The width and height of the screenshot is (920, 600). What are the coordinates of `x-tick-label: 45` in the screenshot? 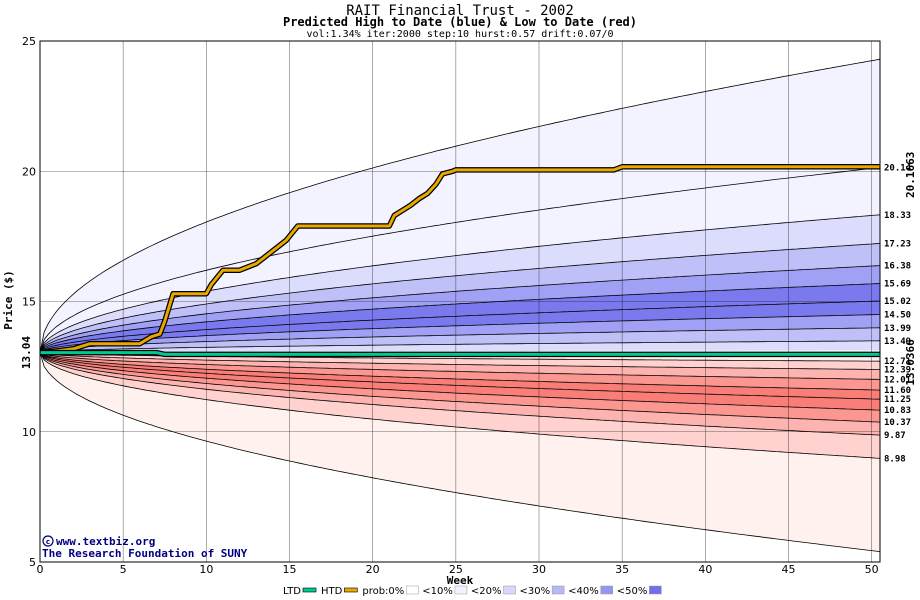 It's located at (789, 569).